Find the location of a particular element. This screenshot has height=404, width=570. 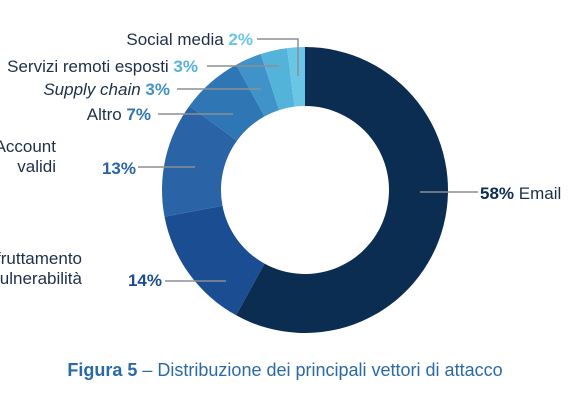

slice-label-email: 58% Email is located at coordinates (520, 193).